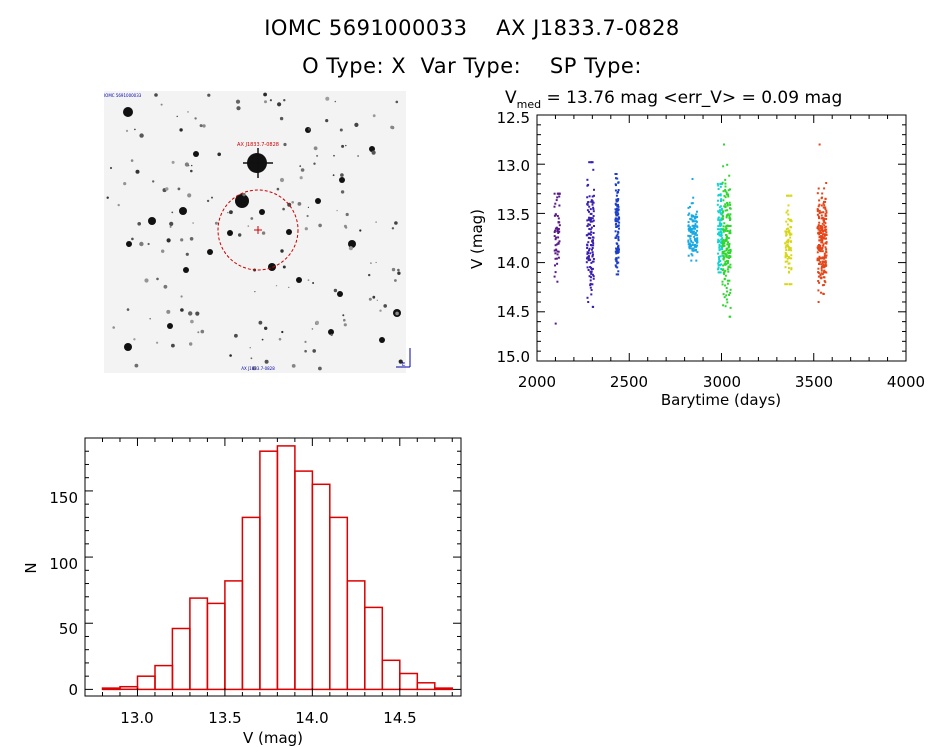 This screenshot has height=747, width=944. Describe the element at coordinates (258, 230) in the screenshot. I see `target-error-circle` at that location.